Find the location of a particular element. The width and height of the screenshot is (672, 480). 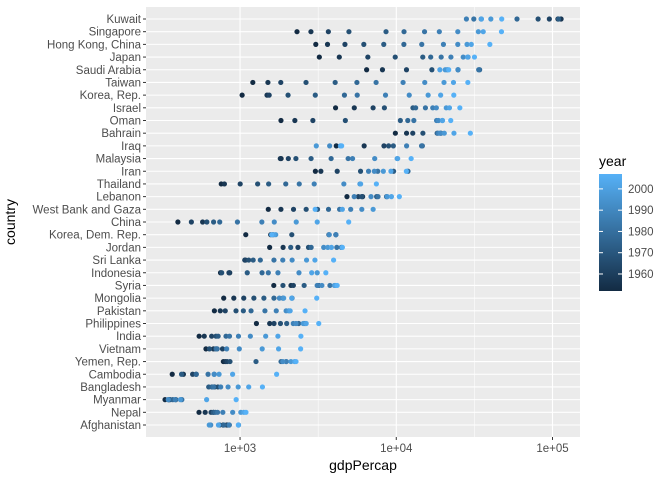

legend-tick-label: 1960 is located at coordinates (641, 275).